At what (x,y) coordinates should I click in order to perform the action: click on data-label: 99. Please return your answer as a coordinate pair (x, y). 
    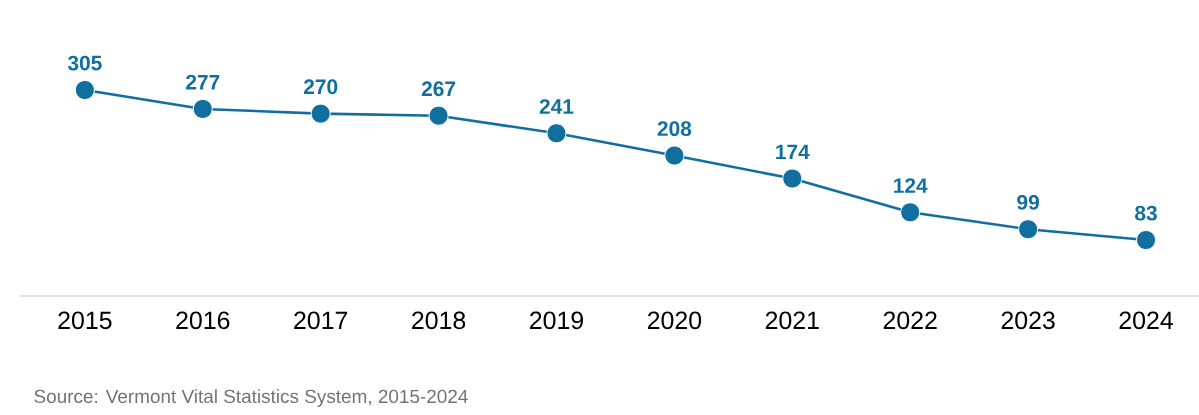
    Looking at the image, I should click on (1028, 202).